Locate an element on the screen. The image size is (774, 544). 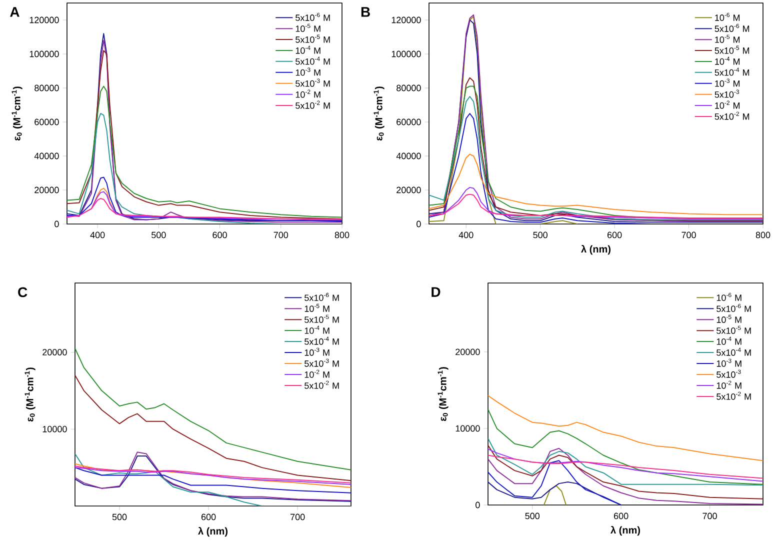
chart-title: A is located at coordinates (15, 12).